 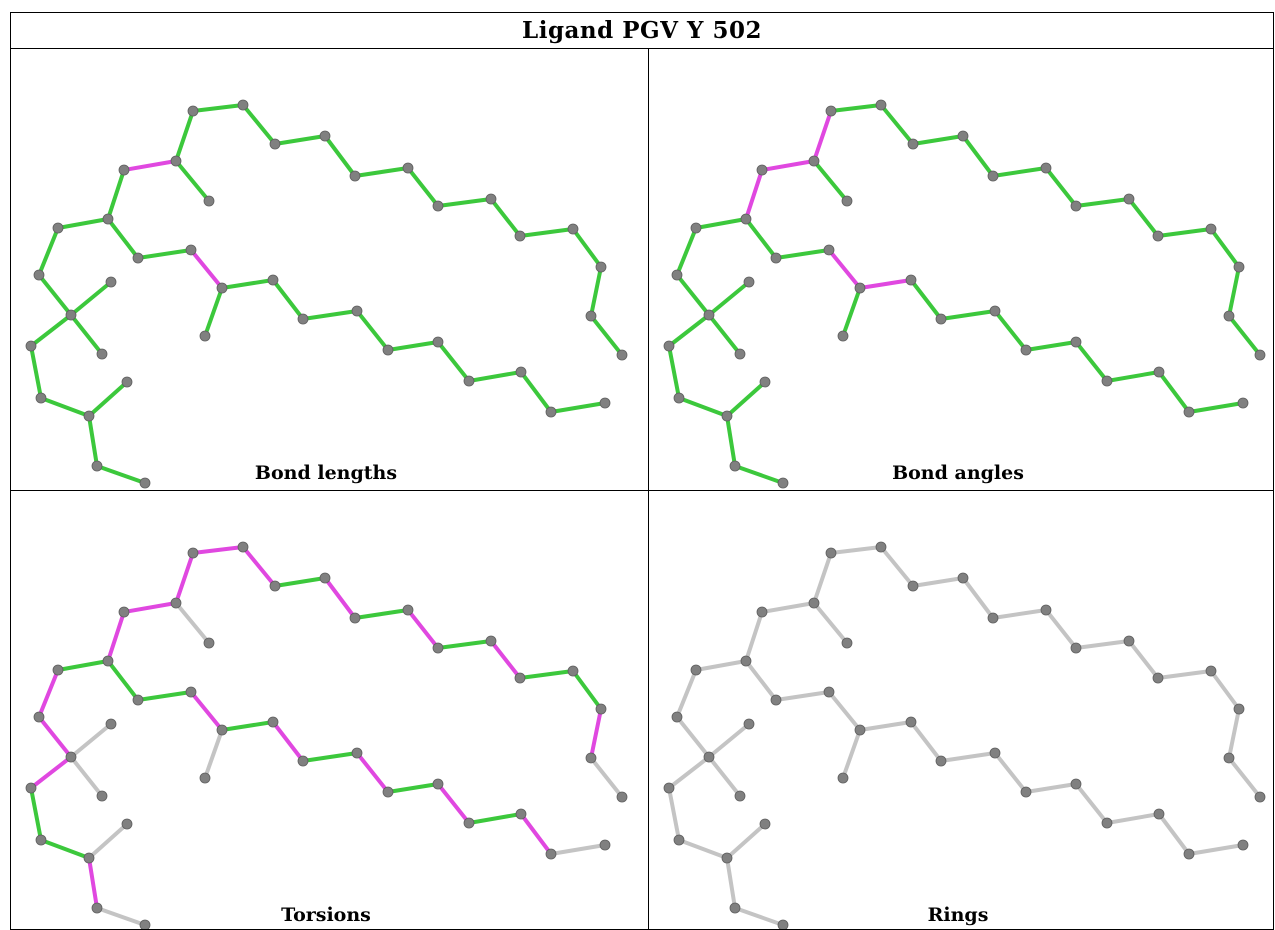 I want to click on caption-bond-angles: Bond angles, so click(x=958, y=473).